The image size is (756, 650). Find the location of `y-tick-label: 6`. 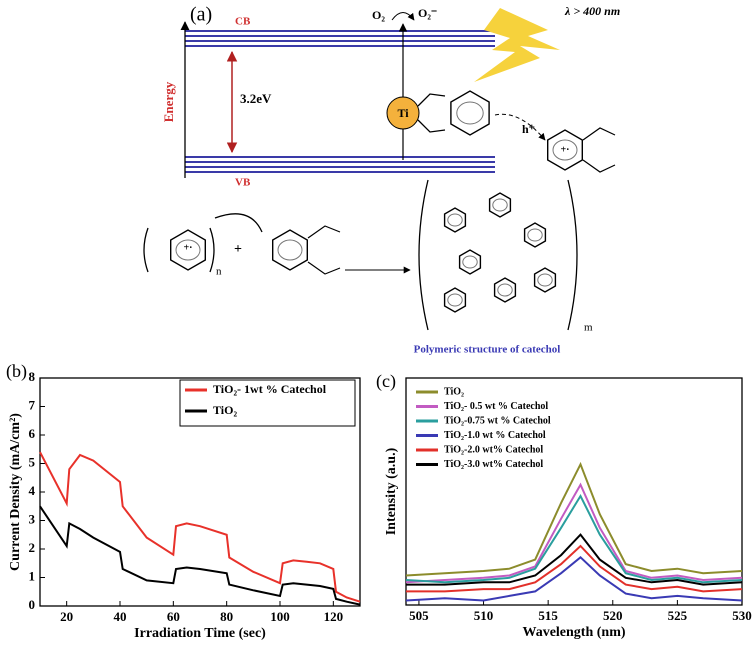

y-tick-label: 6 is located at coordinates (32, 433).